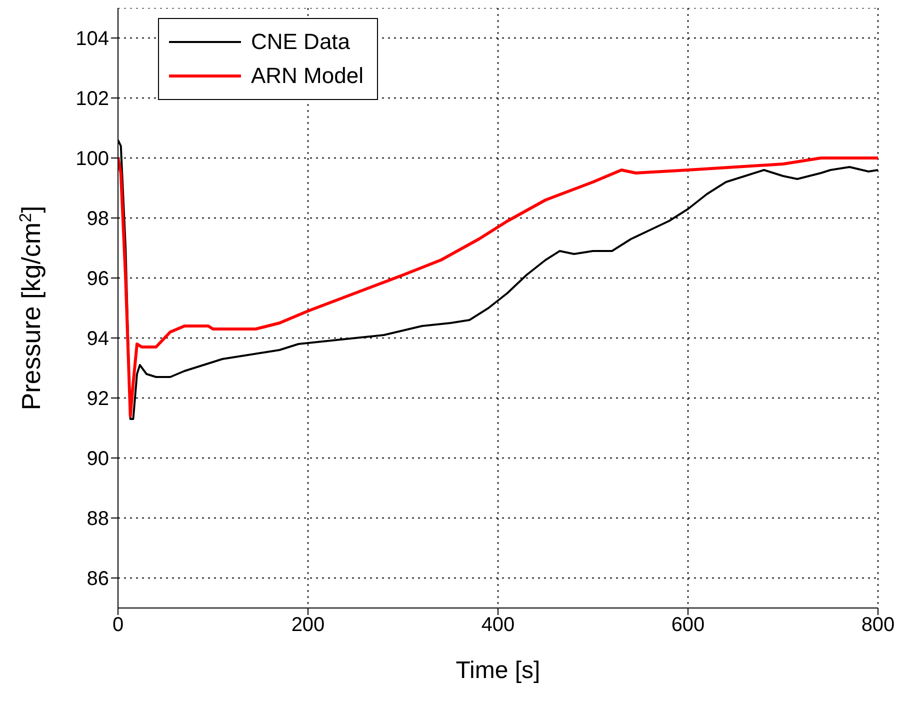 Image resolution: width=907 pixels, height=719 pixels. I want to click on x-tick-label: 600, so click(688, 625).